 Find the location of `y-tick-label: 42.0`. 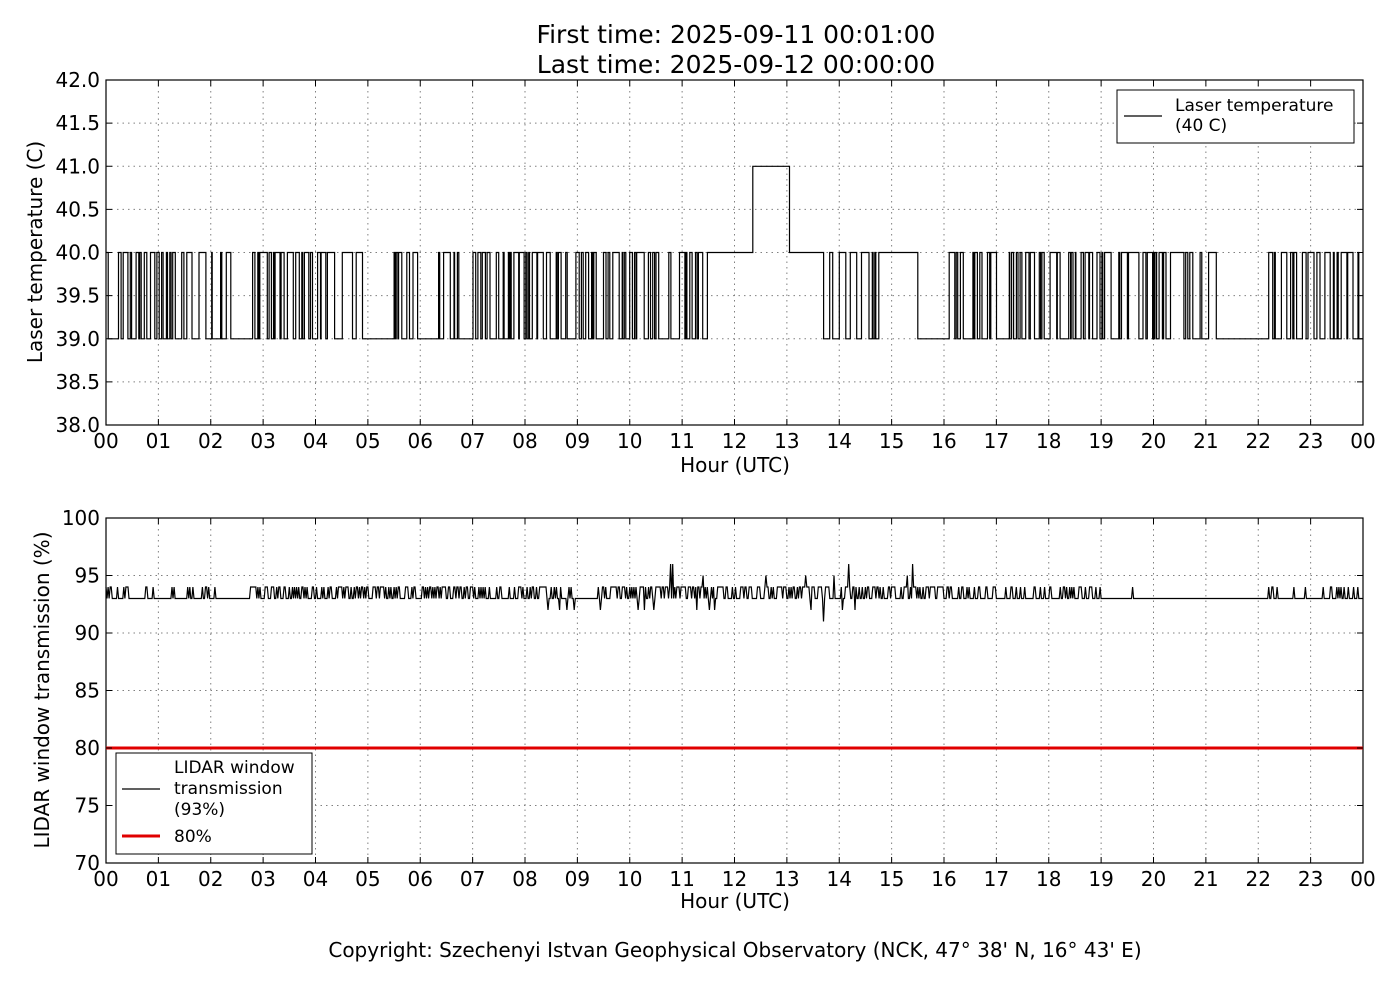

y-tick-label: 42.0 is located at coordinates (77, 80).